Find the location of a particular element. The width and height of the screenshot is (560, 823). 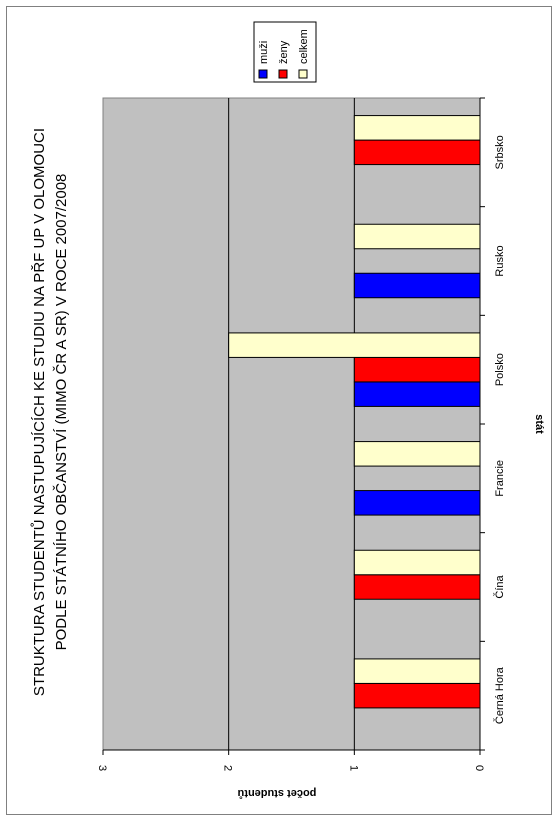

y-axis-label: počet studentů is located at coordinates (277, 793).